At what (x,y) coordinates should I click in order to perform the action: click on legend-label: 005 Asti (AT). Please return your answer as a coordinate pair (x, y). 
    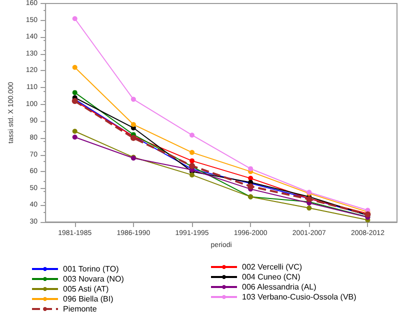
    Looking at the image, I should click on (86, 289).